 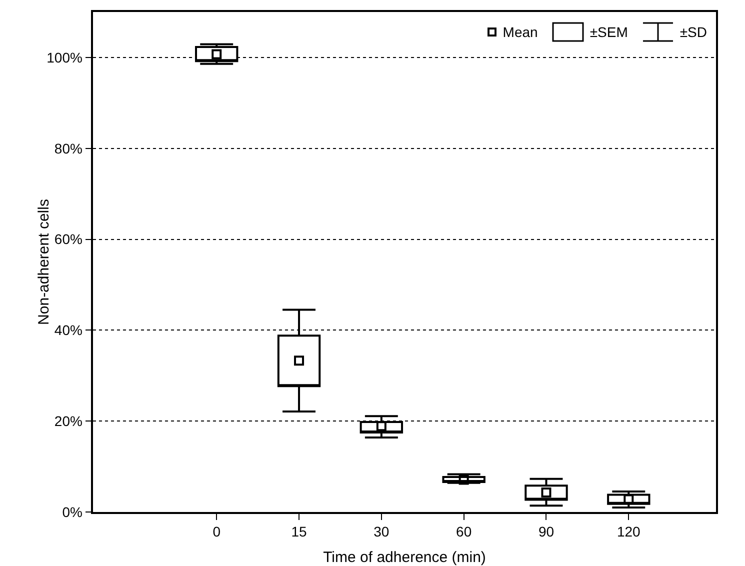 What do you see at coordinates (68, 148) in the screenshot?
I see `y-tick-label: 80%` at bounding box center [68, 148].